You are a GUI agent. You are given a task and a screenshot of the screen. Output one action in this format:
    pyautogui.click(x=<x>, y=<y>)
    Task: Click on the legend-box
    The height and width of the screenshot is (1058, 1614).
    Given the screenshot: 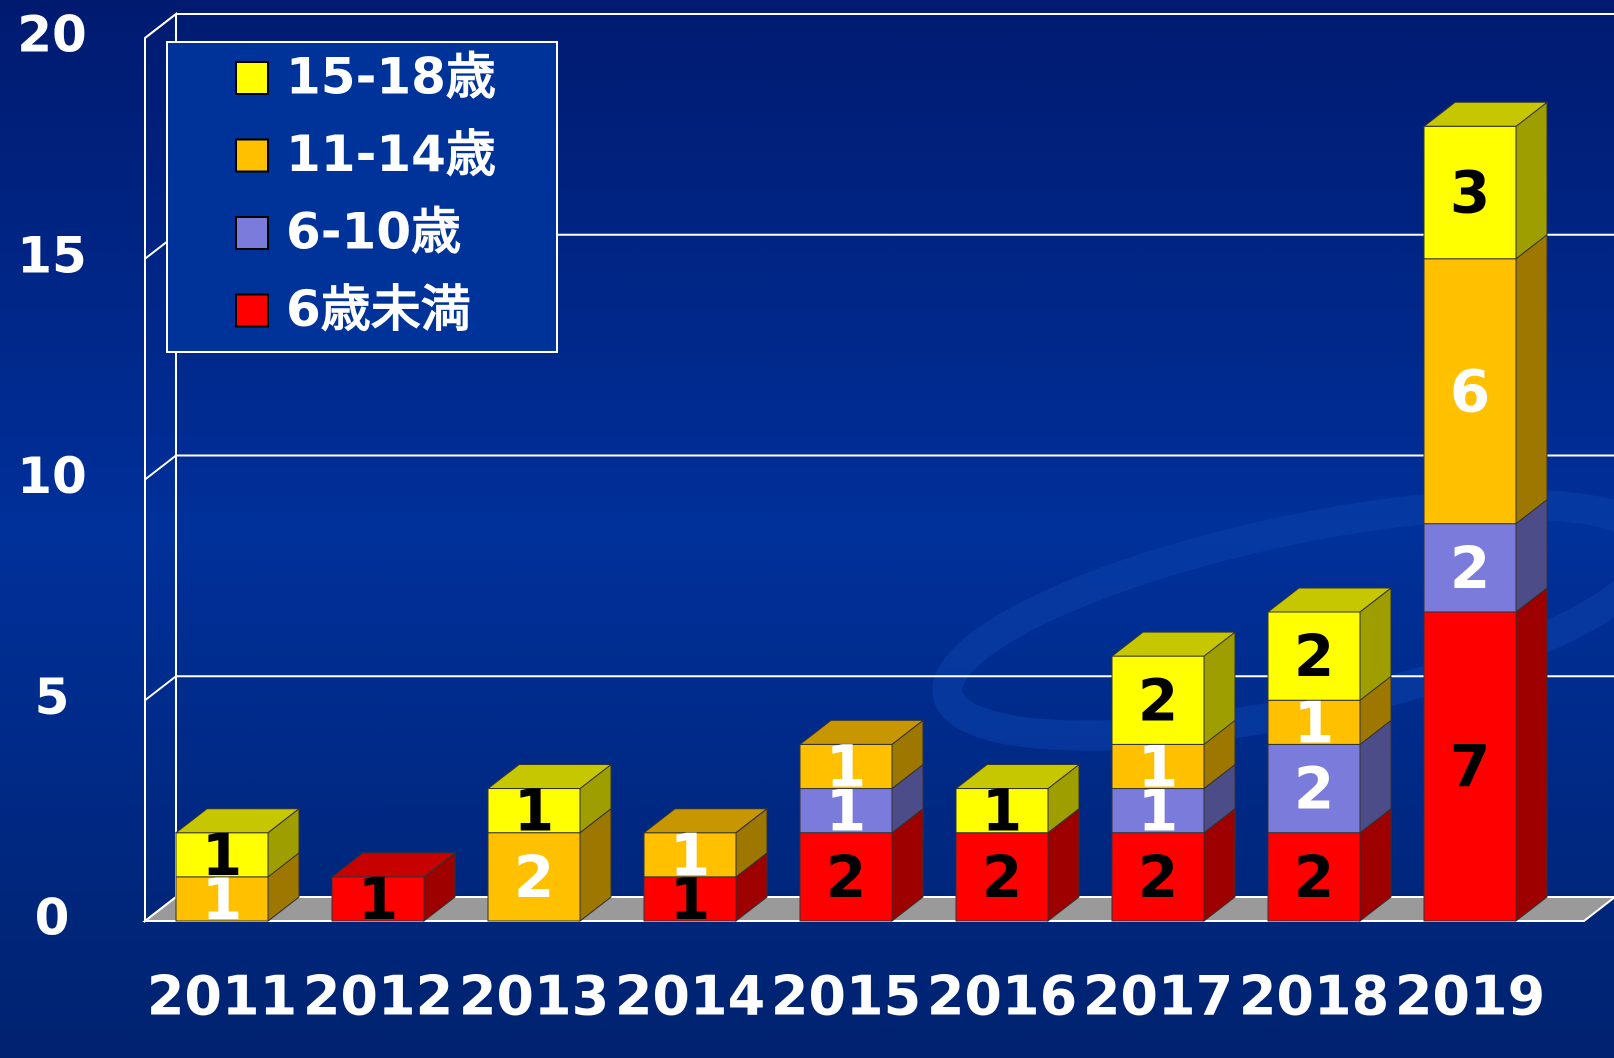 What is the action you would take?
    pyautogui.click(x=362, y=197)
    